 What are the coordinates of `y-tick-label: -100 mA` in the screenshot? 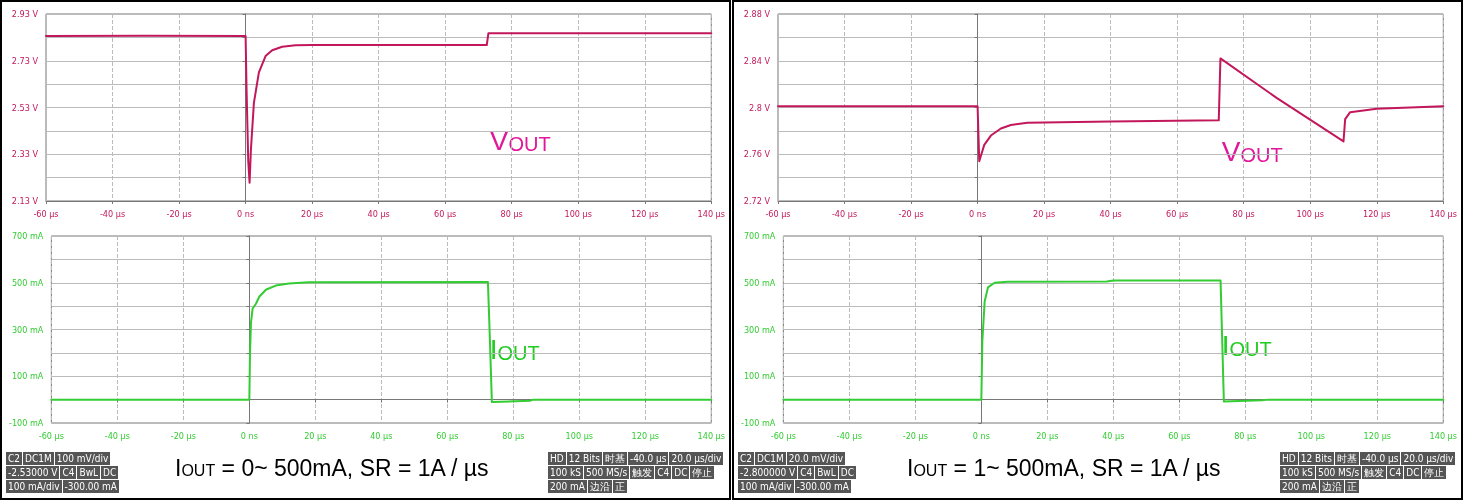 It's located at (758, 423).